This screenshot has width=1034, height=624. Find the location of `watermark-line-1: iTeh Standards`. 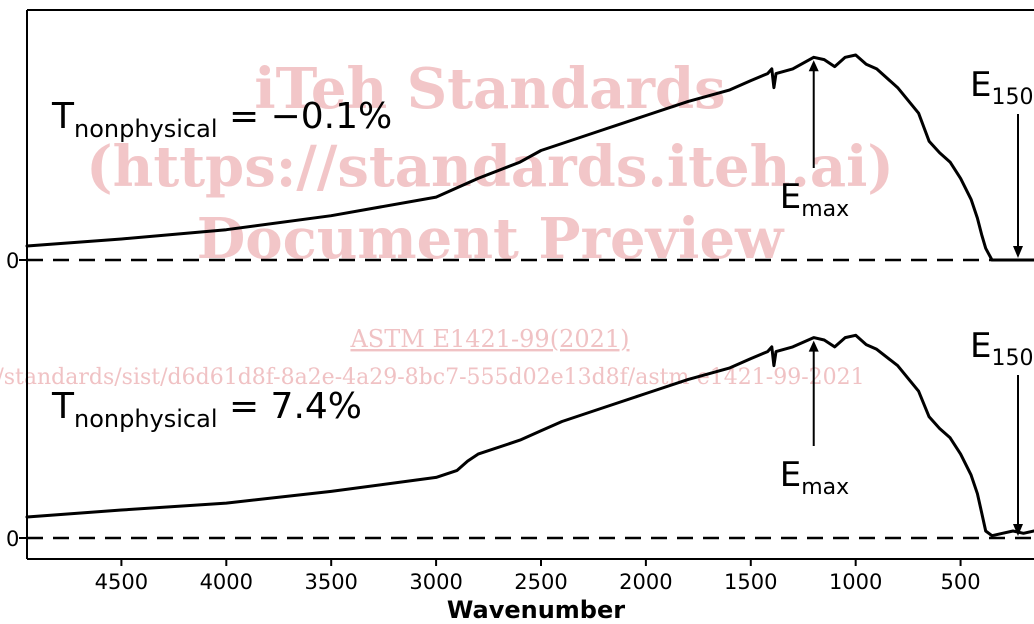

watermark-line-1: iTeh Standards is located at coordinates (489, 89).